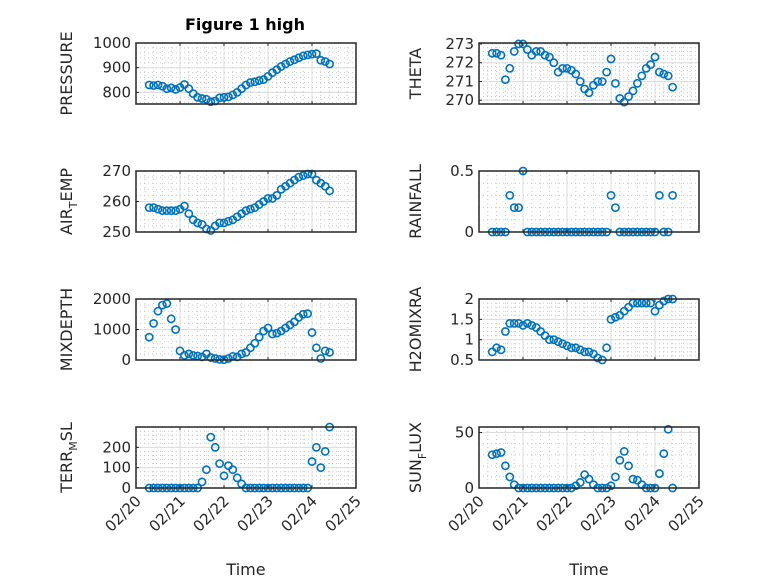 Image resolution: width=778 pixels, height=583 pixels. What do you see at coordinates (66, 329) in the screenshot?
I see `y-axis-label: MIXDEPTH` at bounding box center [66, 329].